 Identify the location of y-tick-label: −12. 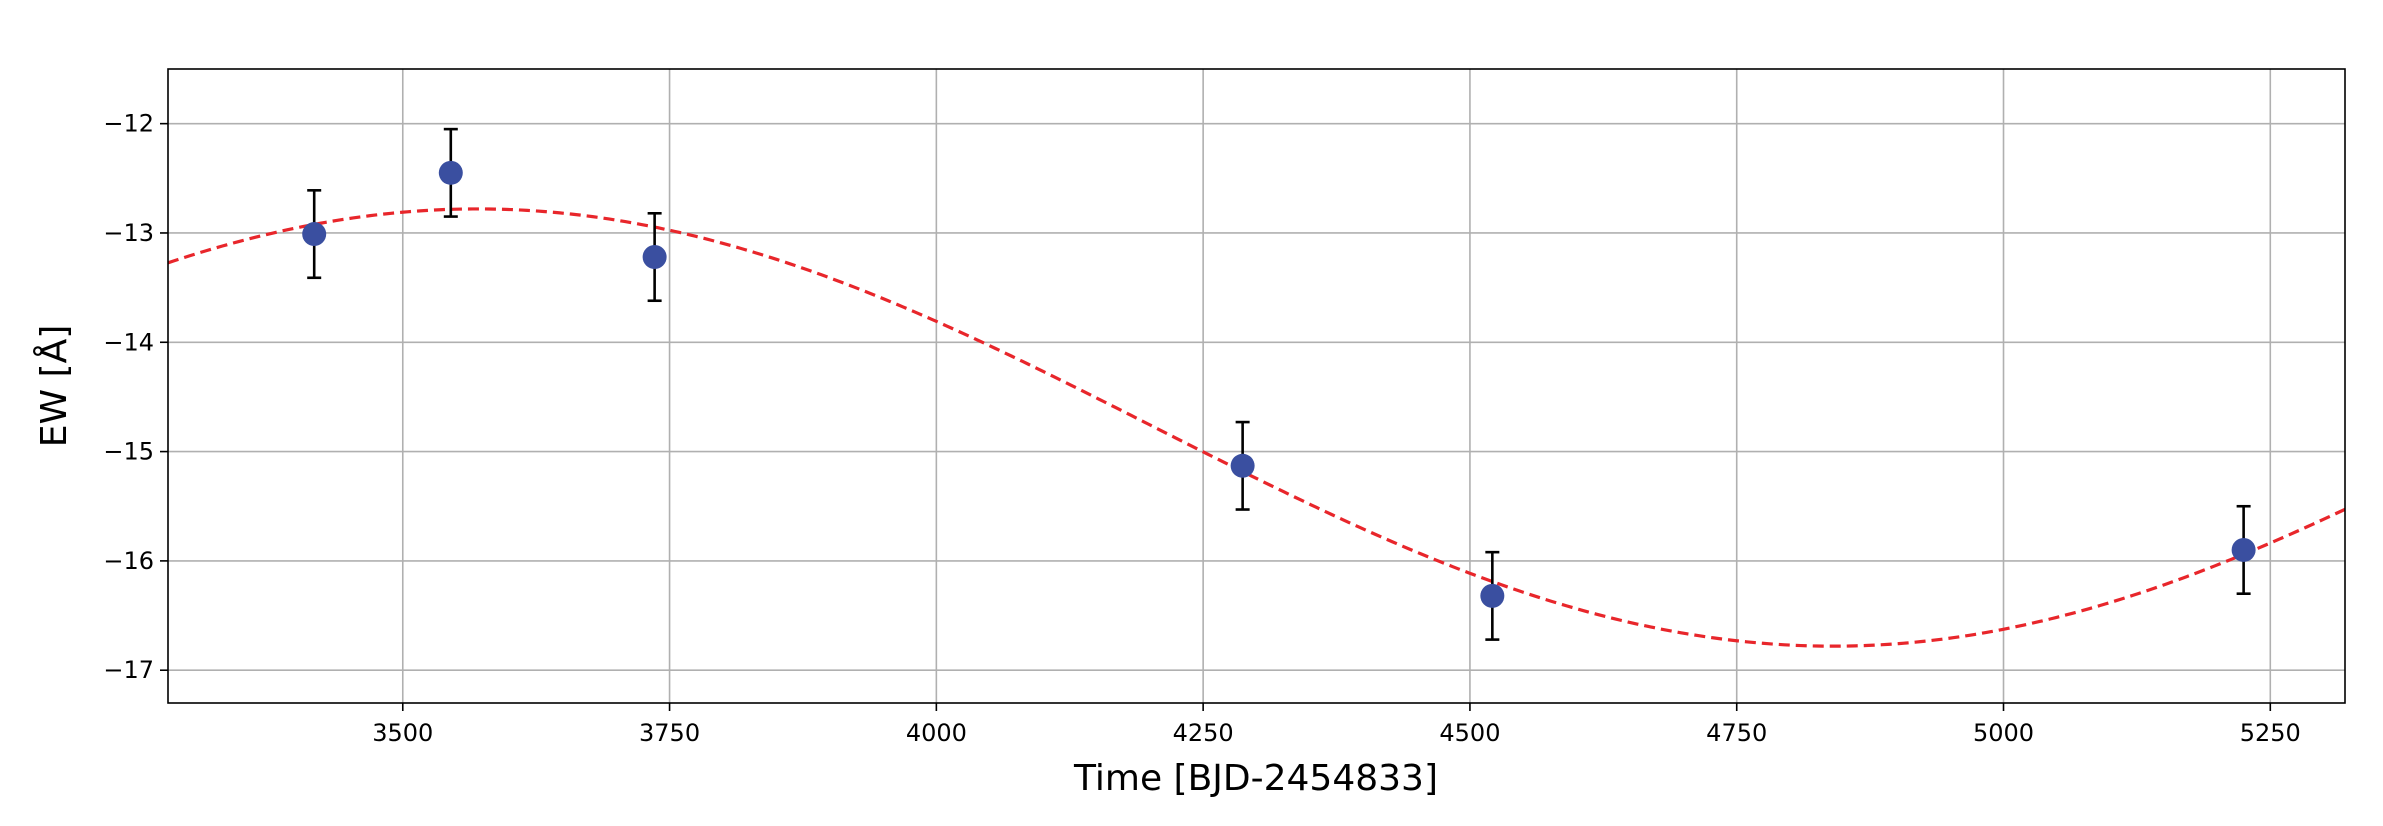
(128, 124).